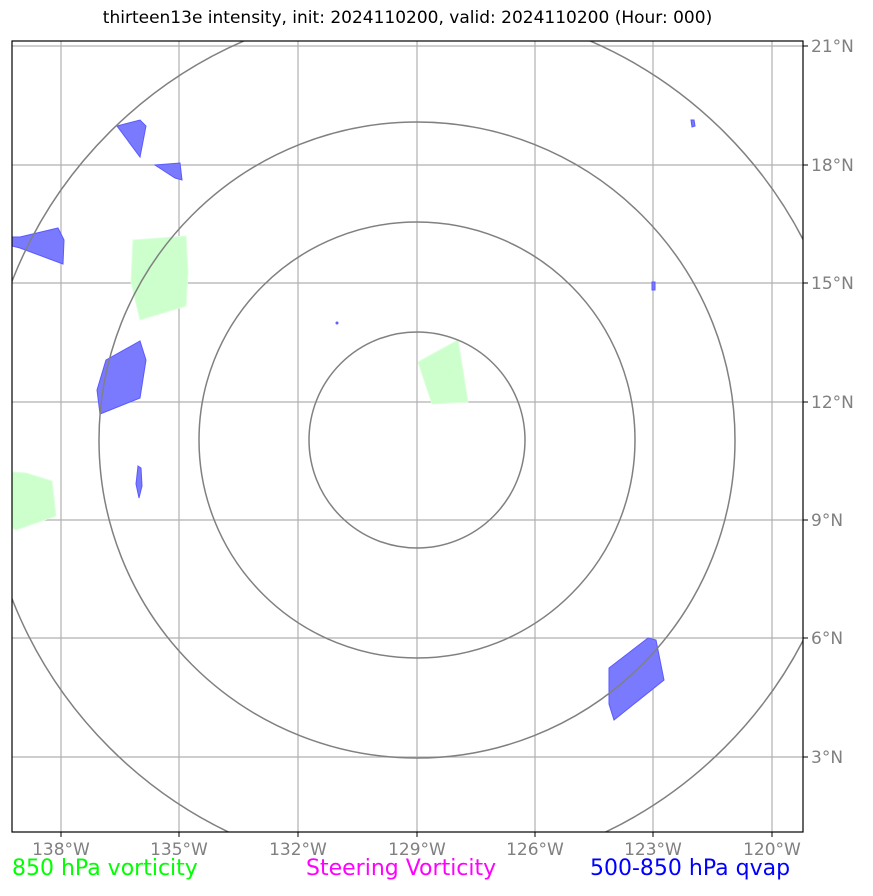 Image resolution: width=873 pixels, height=896 pixels. Describe the element at coordinates (298, 850) in the screenshot. I see `lon-tick-label: 132°W` at that location.